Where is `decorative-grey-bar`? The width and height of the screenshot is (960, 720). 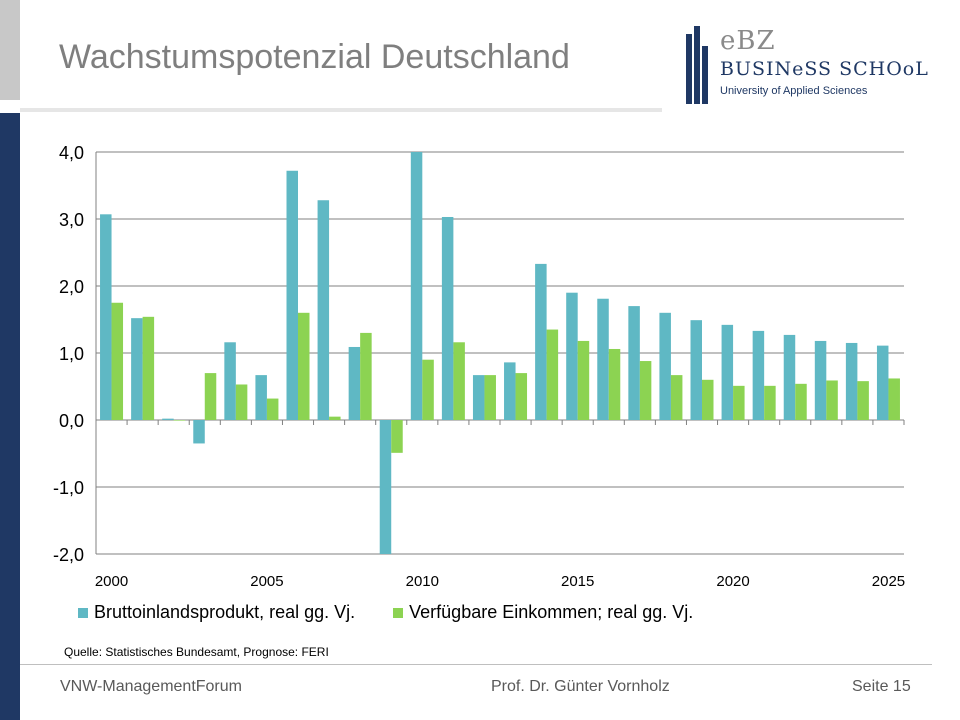 decorative-grey-bar is located at coordinates (10, 50).